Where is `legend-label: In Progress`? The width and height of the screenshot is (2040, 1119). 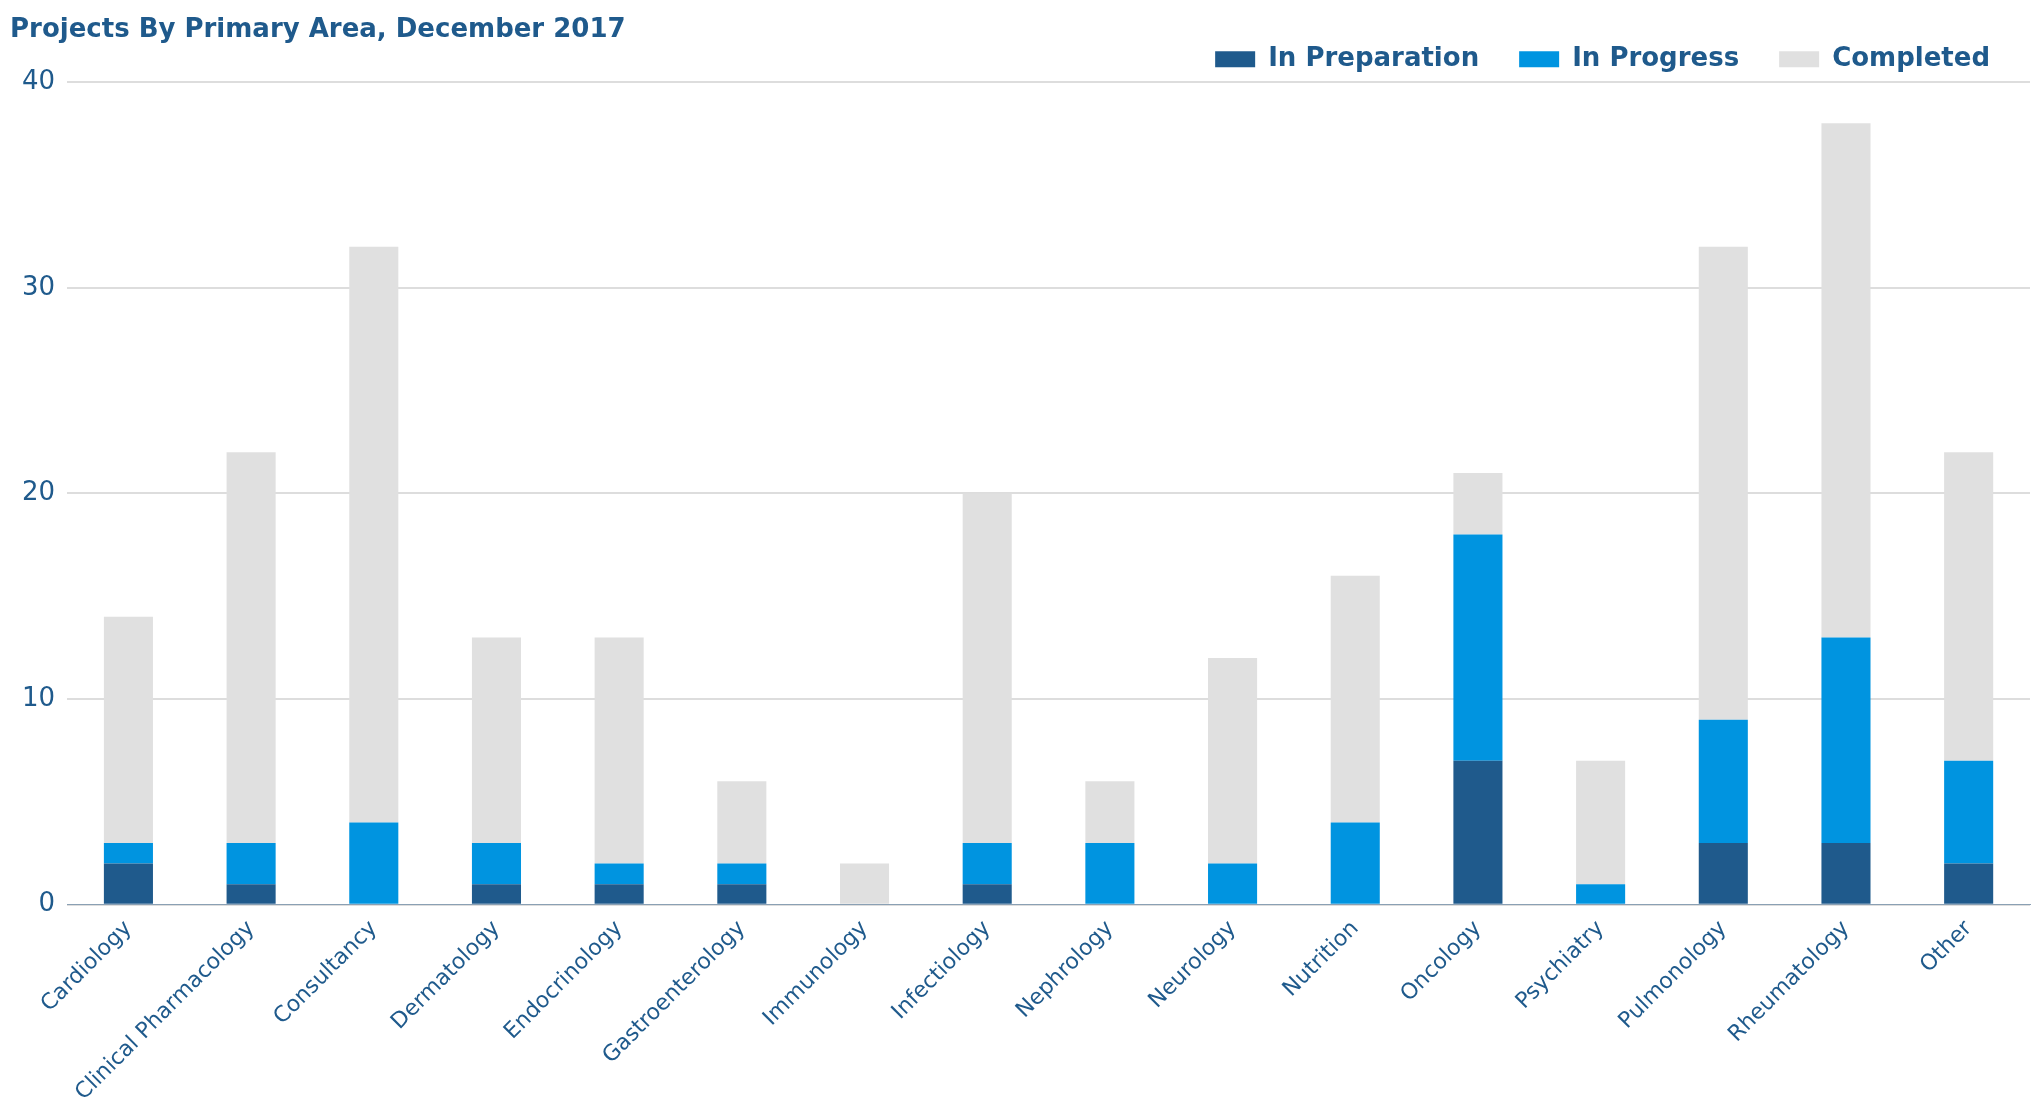 legend-label: In Progress is located at coordinates (1656, 56).